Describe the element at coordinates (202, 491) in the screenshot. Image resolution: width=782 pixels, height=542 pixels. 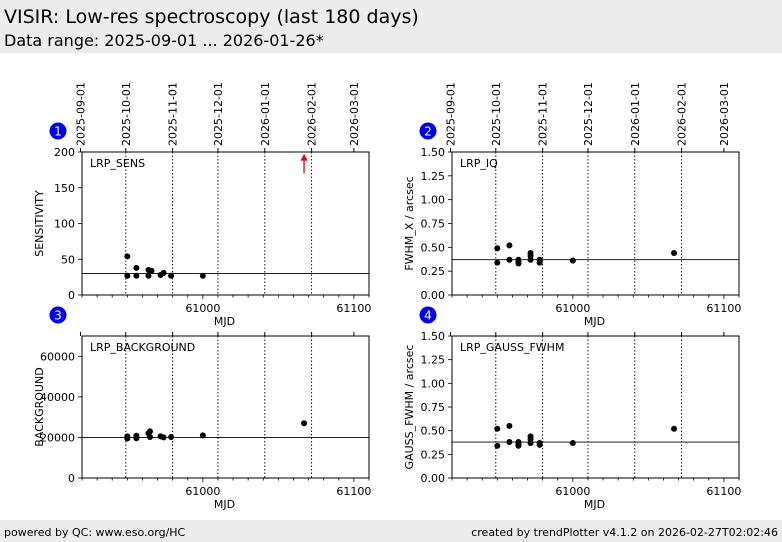
I see `panel-3-x-tick-label: 61000` at that location.